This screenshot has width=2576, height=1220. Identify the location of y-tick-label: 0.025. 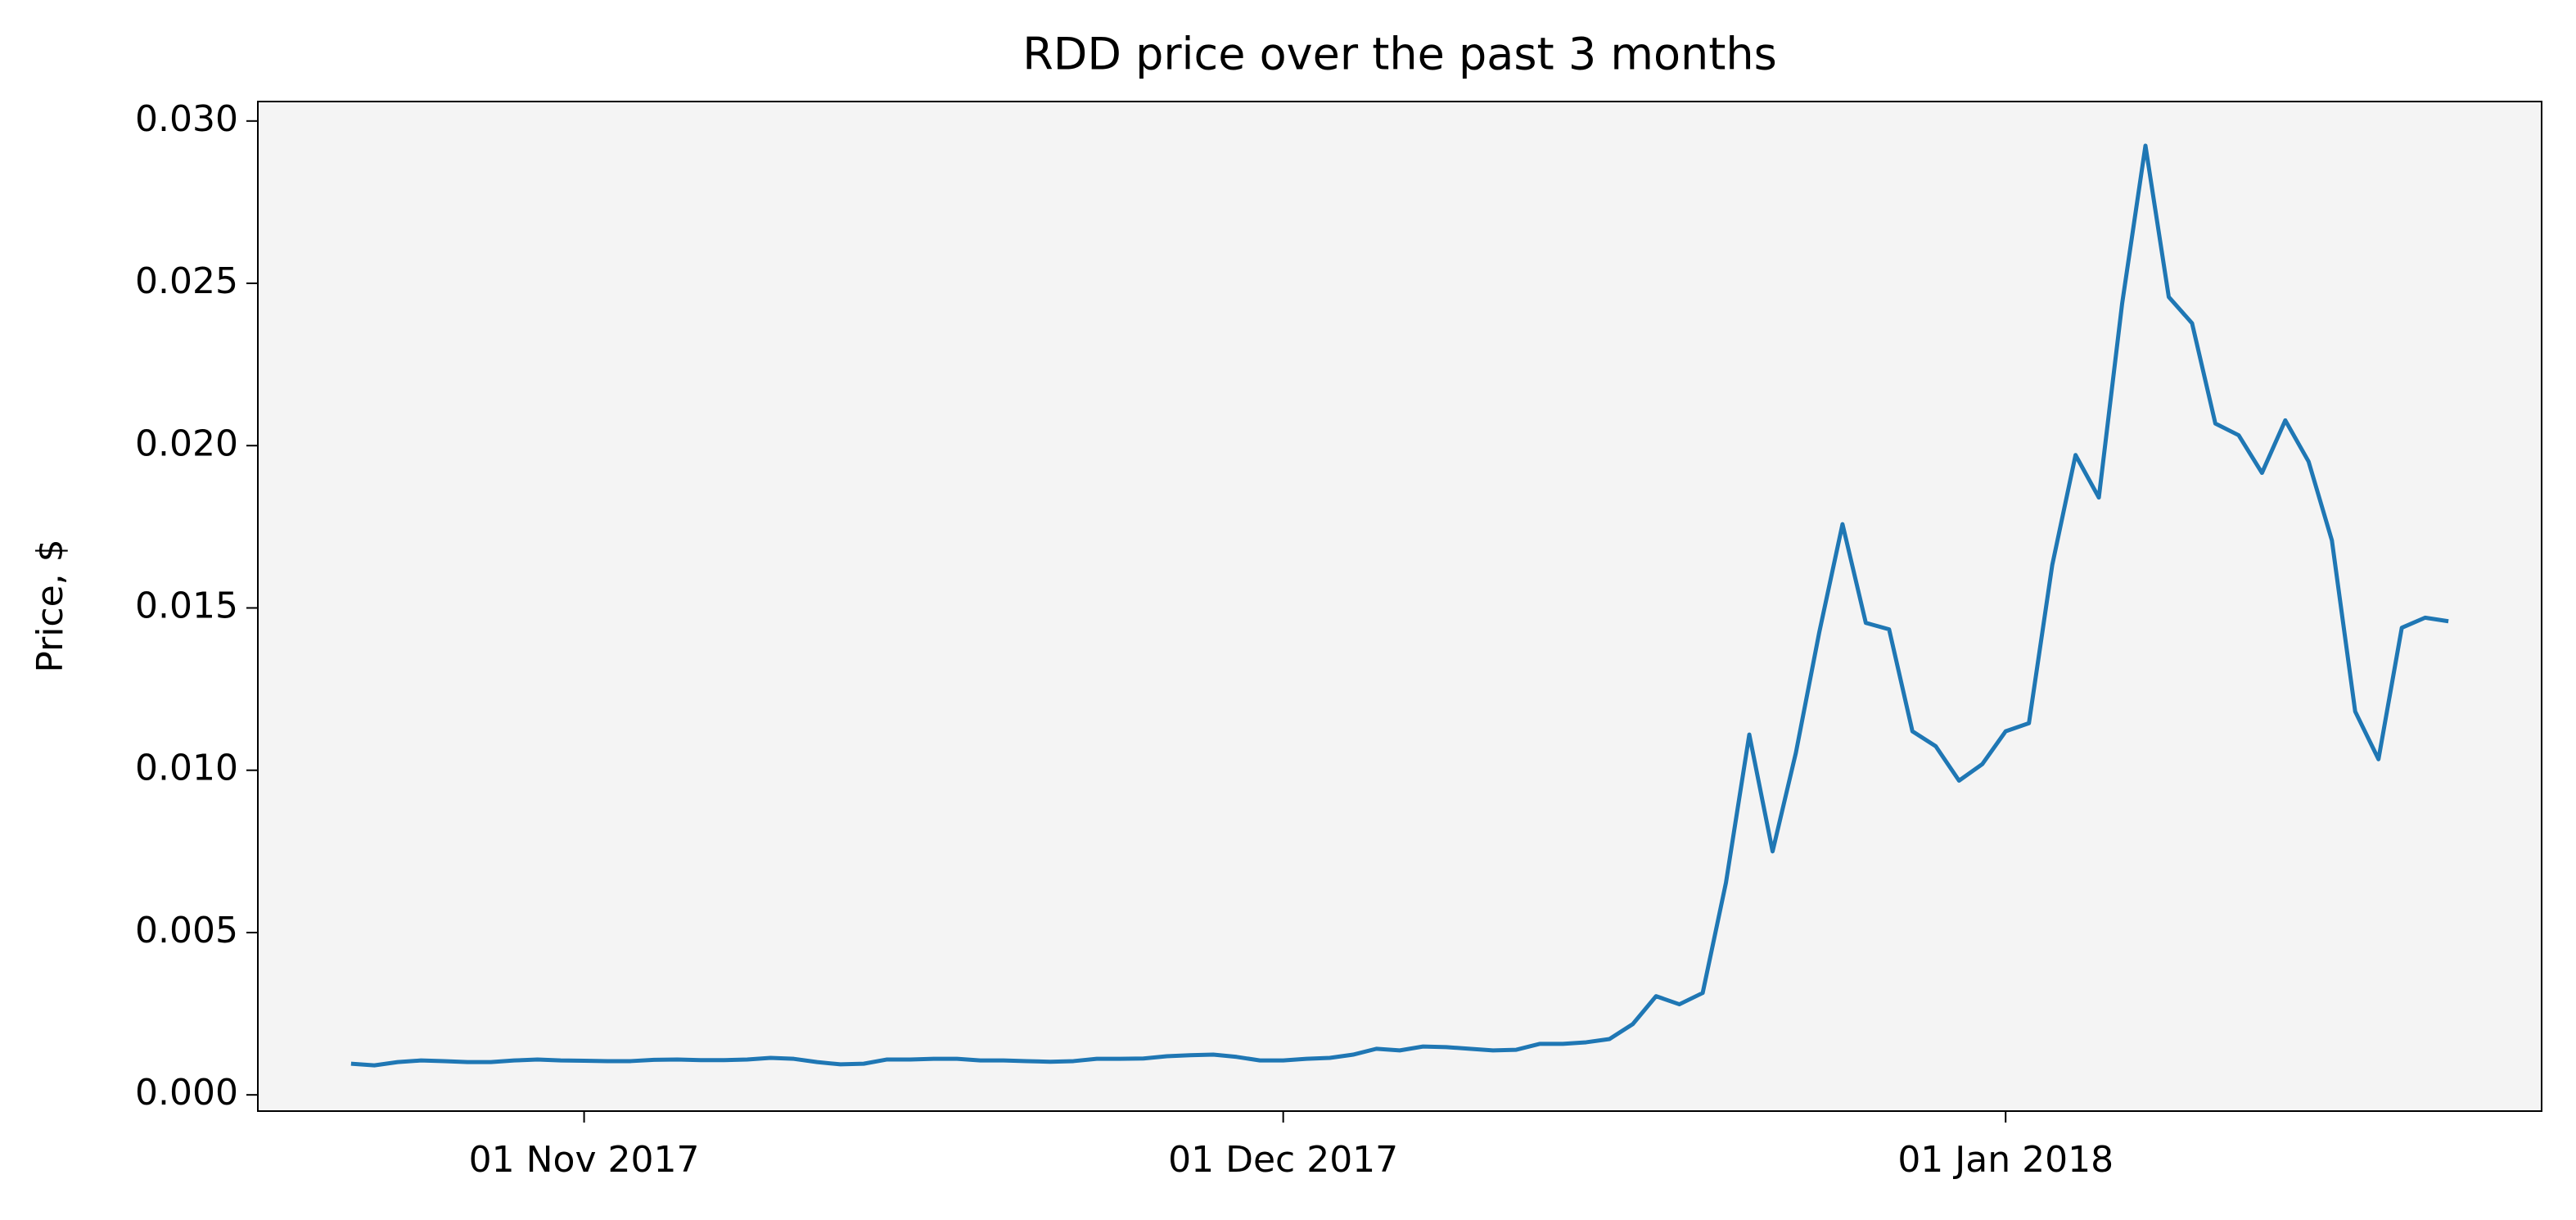
(186, 281).